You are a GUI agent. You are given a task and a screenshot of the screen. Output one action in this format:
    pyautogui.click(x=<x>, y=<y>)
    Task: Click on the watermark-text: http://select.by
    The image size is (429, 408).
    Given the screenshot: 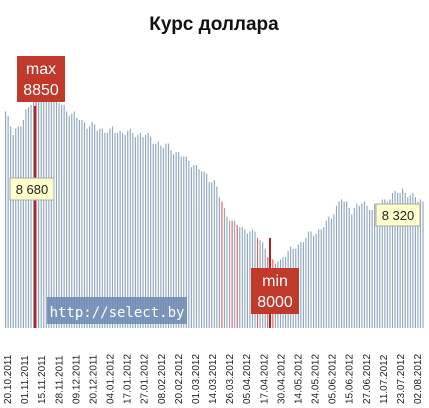 What is the action you would take?
    pyautogui.click(x=117, y=313)
    